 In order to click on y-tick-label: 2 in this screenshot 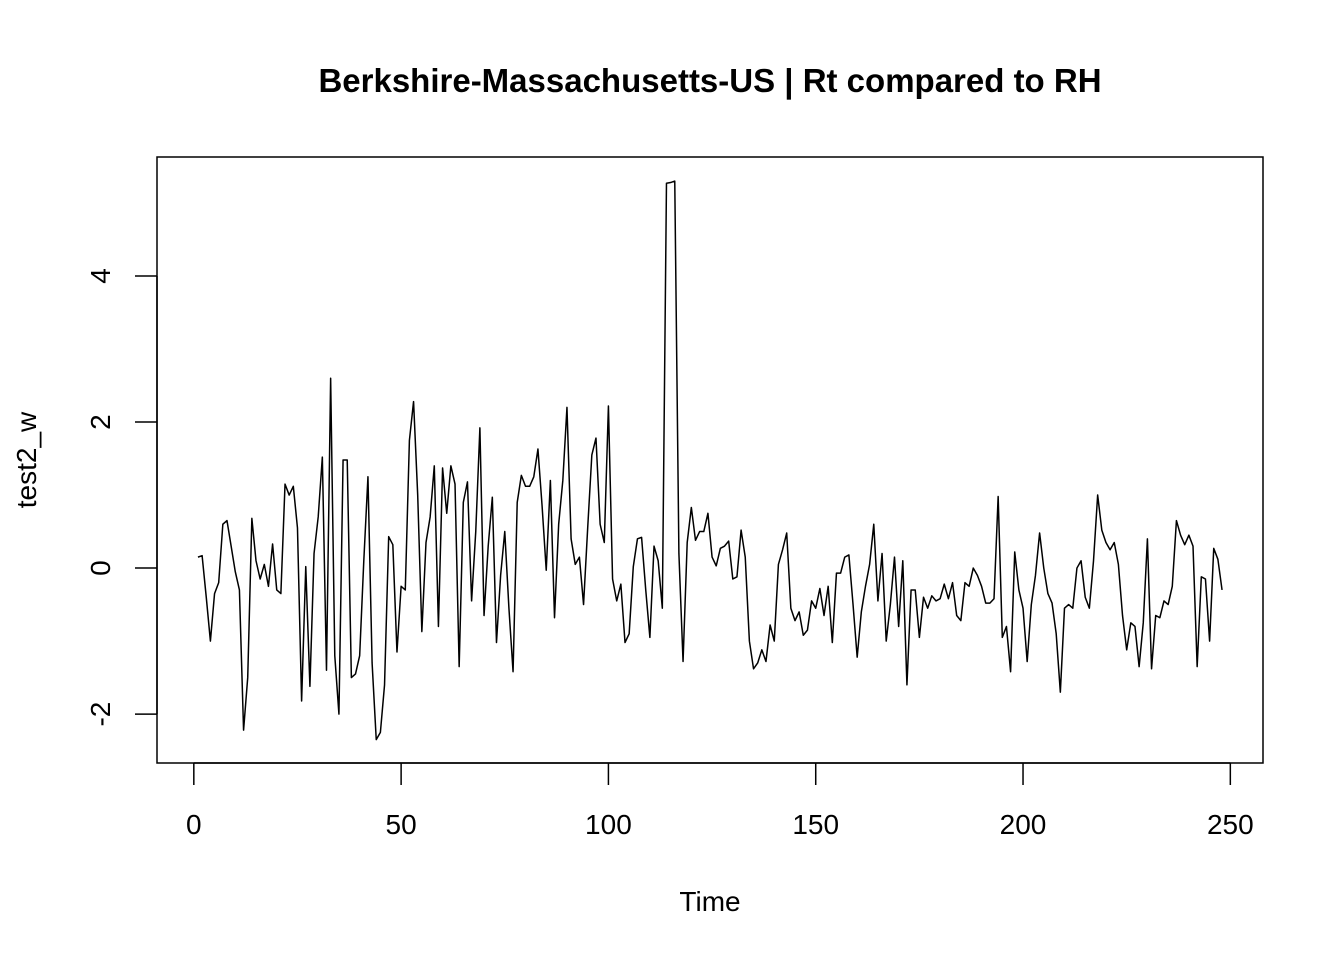, I will do `click(100, 422)`.